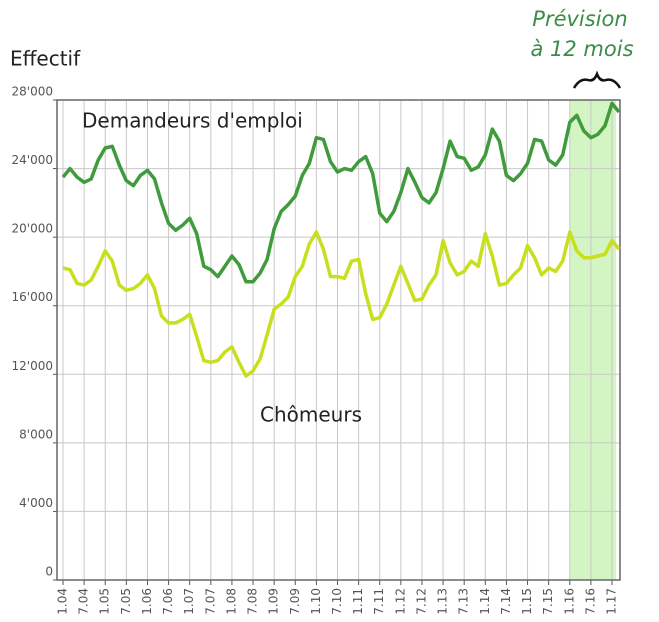 Image resolution: width=659 pixels, height=622 pixels. What do you see at coordinates (443, 601) in the screenshot?
I see `x-tick-label: 1.13` at bounding box center [443, 601].